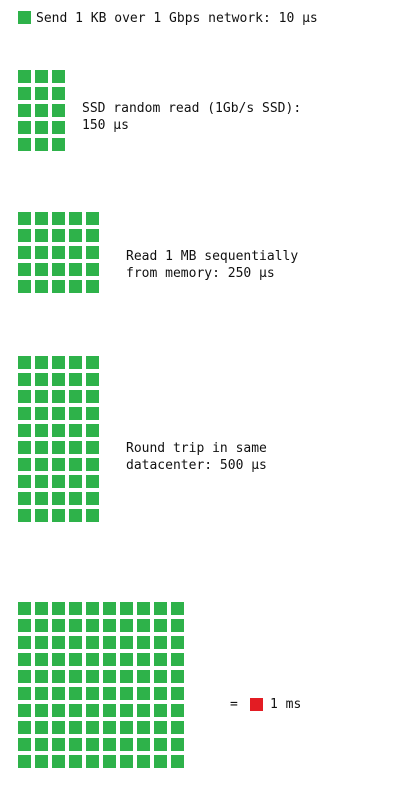  What do you see at coordinates (212, 256) in the screenshot?
I see `memory-label-line: Read 1 MB sequentially` at bounding box center [212, 256].